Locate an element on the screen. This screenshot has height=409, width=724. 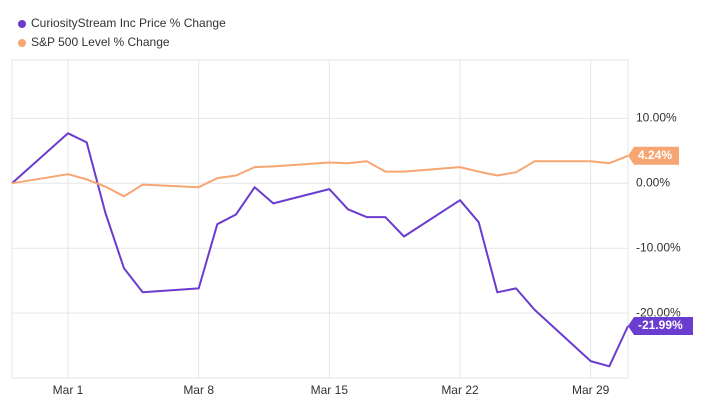
x-tick-label: Mar 22 is located at coordinates (460, 390).